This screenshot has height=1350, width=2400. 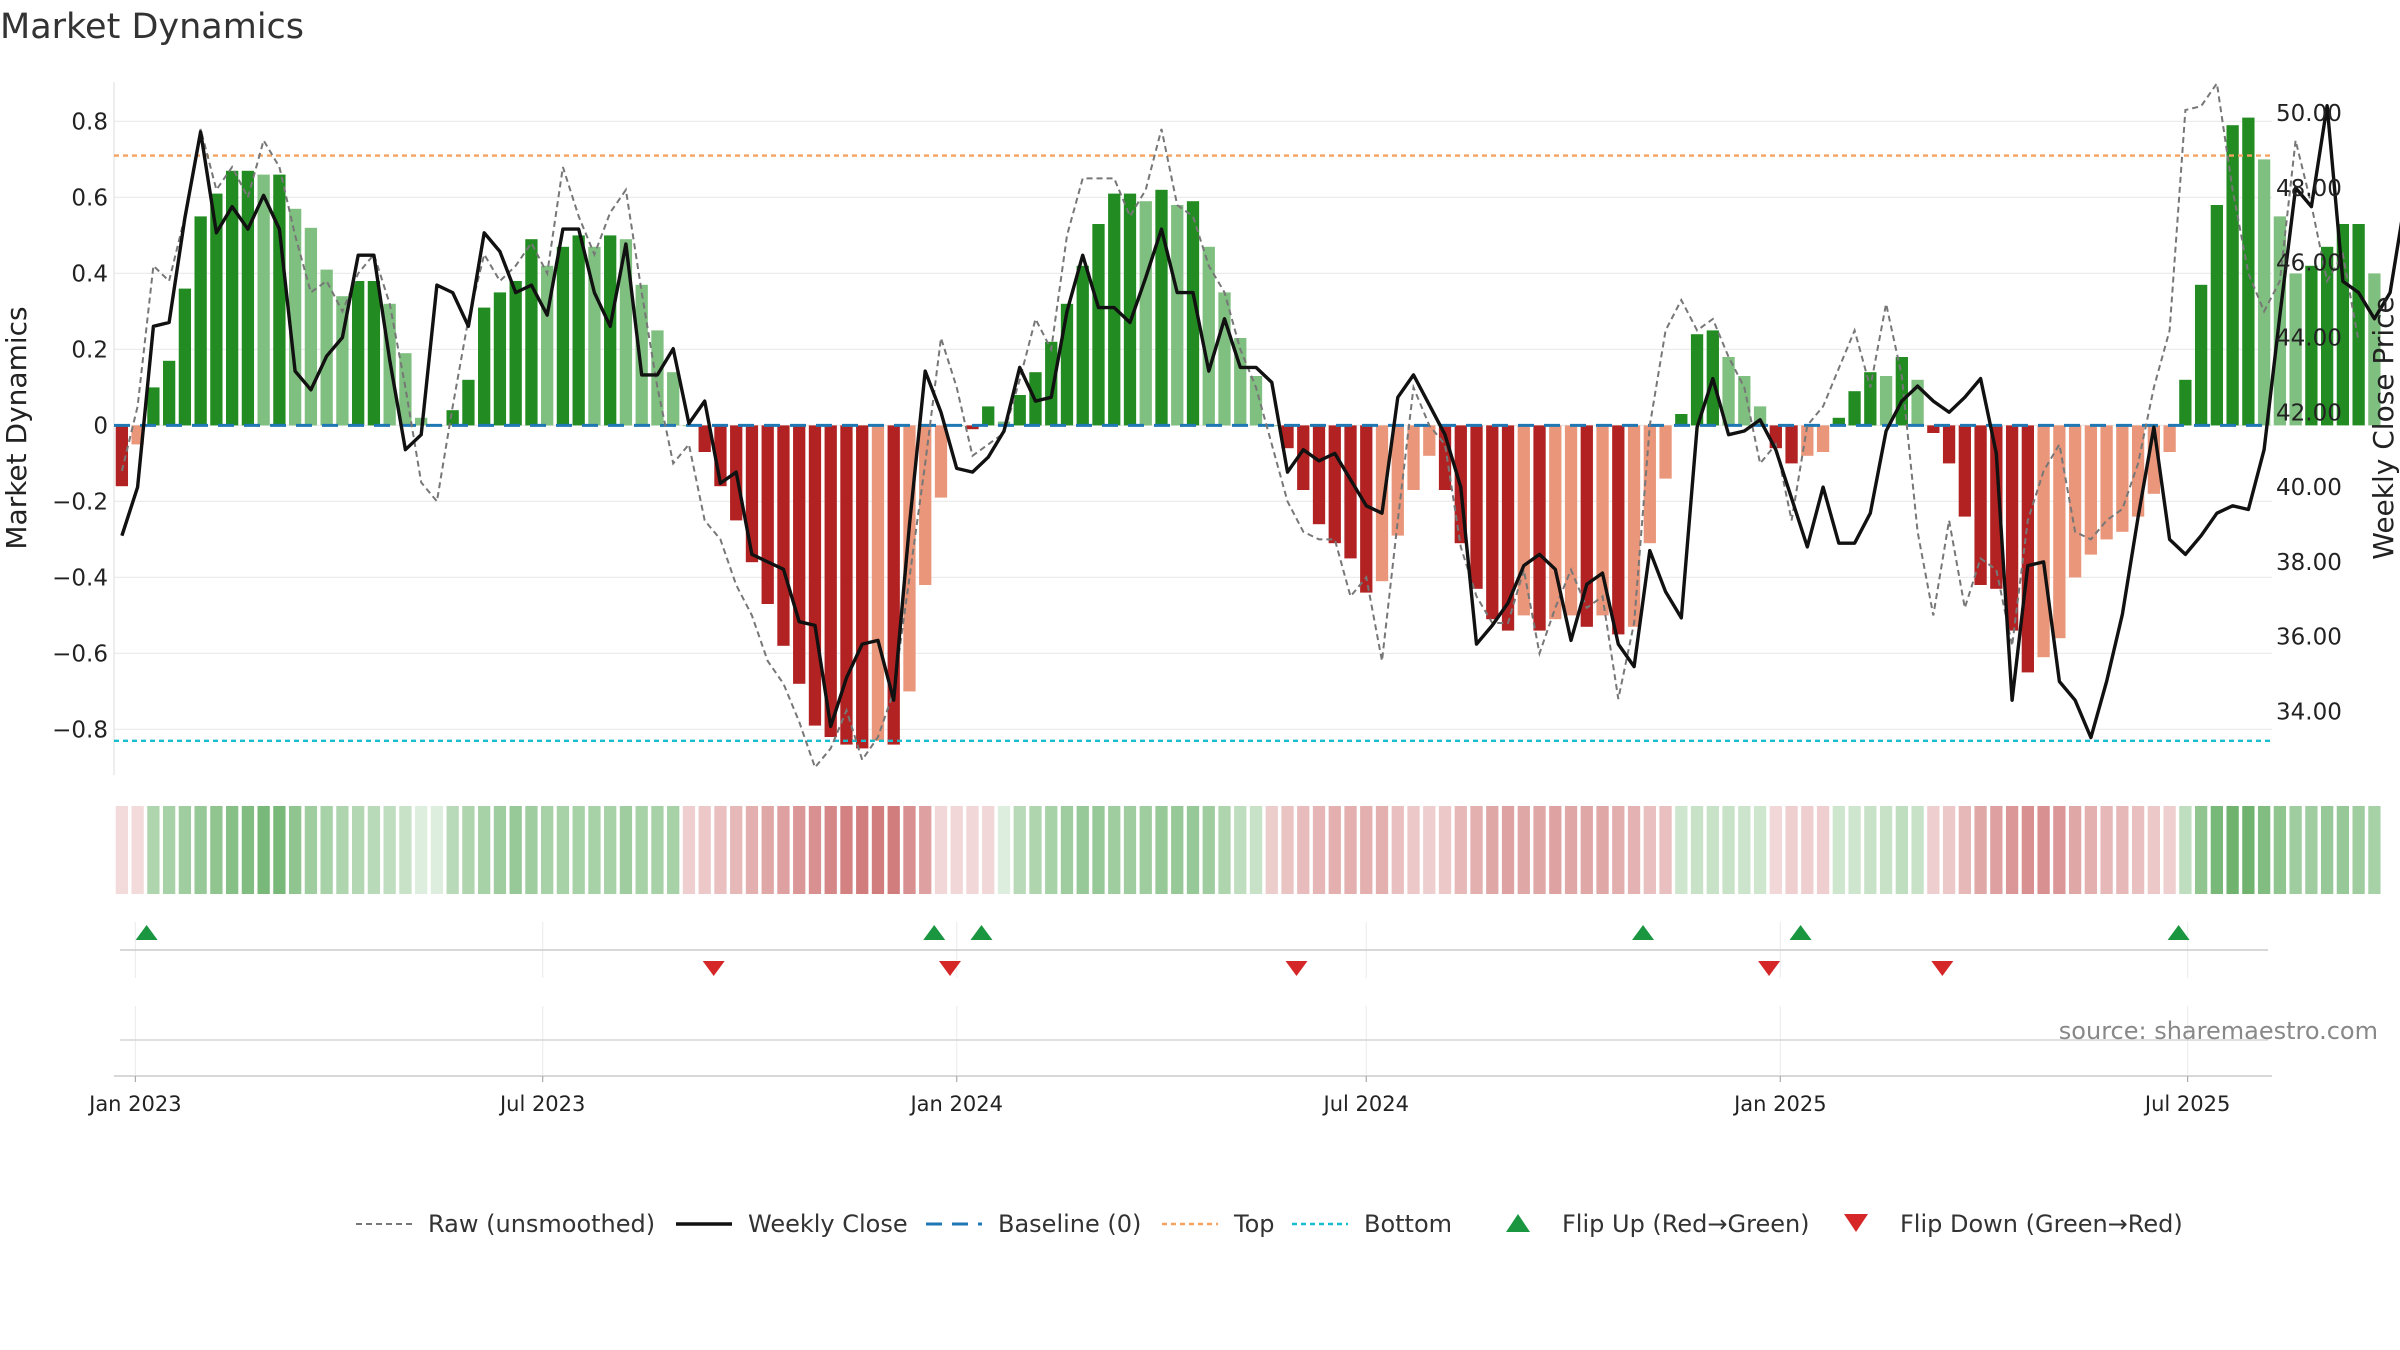 I want to click on left-tick-label: 0.8, so click(x=89, y=122).